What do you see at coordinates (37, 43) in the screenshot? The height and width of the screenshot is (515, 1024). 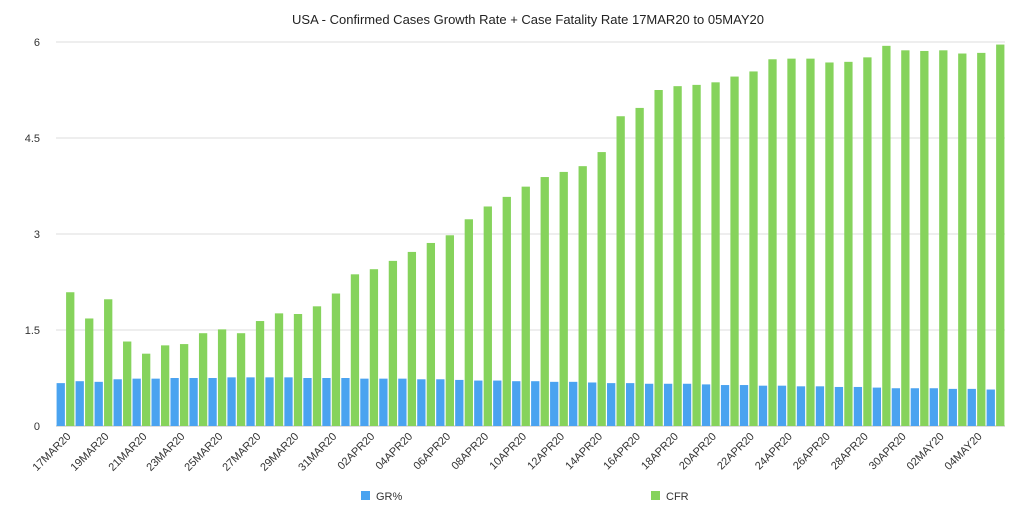 I see `y-tick-label: 6` at bounding box center [37, 43].